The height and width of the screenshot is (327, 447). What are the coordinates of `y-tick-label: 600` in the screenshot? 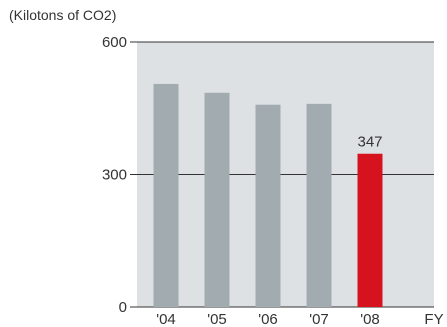 It's located at (114, 42).